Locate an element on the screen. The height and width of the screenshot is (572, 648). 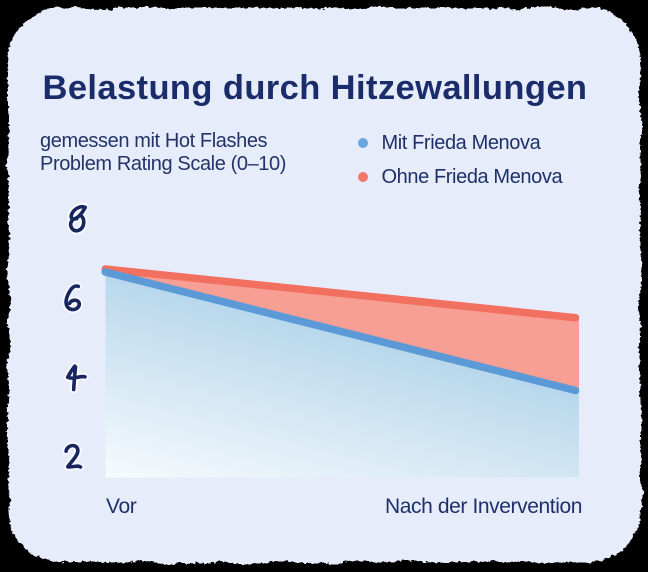
legend-item-ohne-frieda-menova: Ohne Frieda Menova is located at coordinates (460, 177).